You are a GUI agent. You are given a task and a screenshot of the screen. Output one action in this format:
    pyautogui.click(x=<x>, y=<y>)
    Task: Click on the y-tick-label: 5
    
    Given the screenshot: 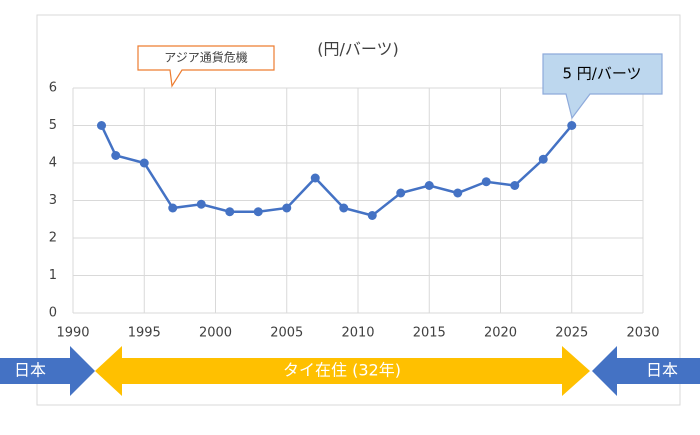 What is the action you would take?
    pyautogui.click(x=53, y=125)
    